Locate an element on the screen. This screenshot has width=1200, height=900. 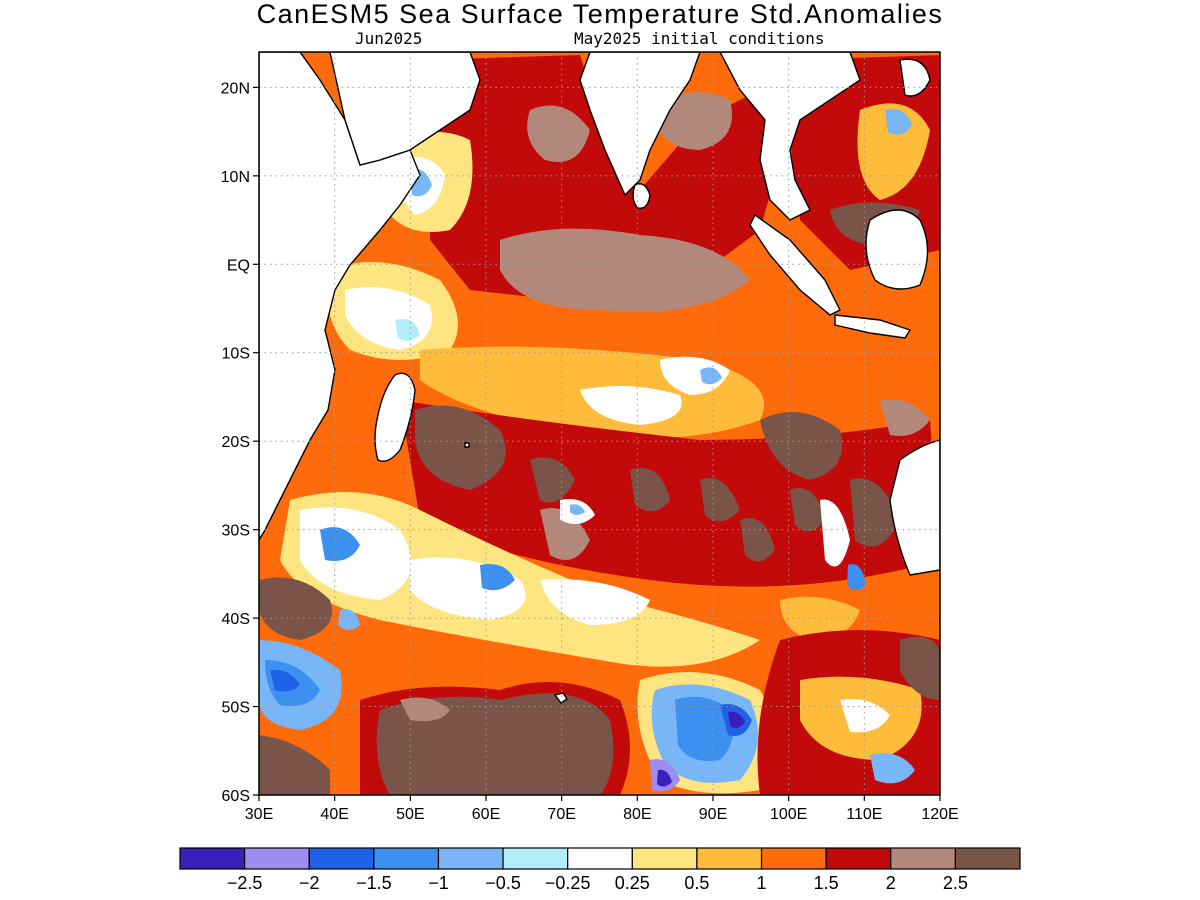
lon-tick-label: 100E is located at coordinates (788, 814).